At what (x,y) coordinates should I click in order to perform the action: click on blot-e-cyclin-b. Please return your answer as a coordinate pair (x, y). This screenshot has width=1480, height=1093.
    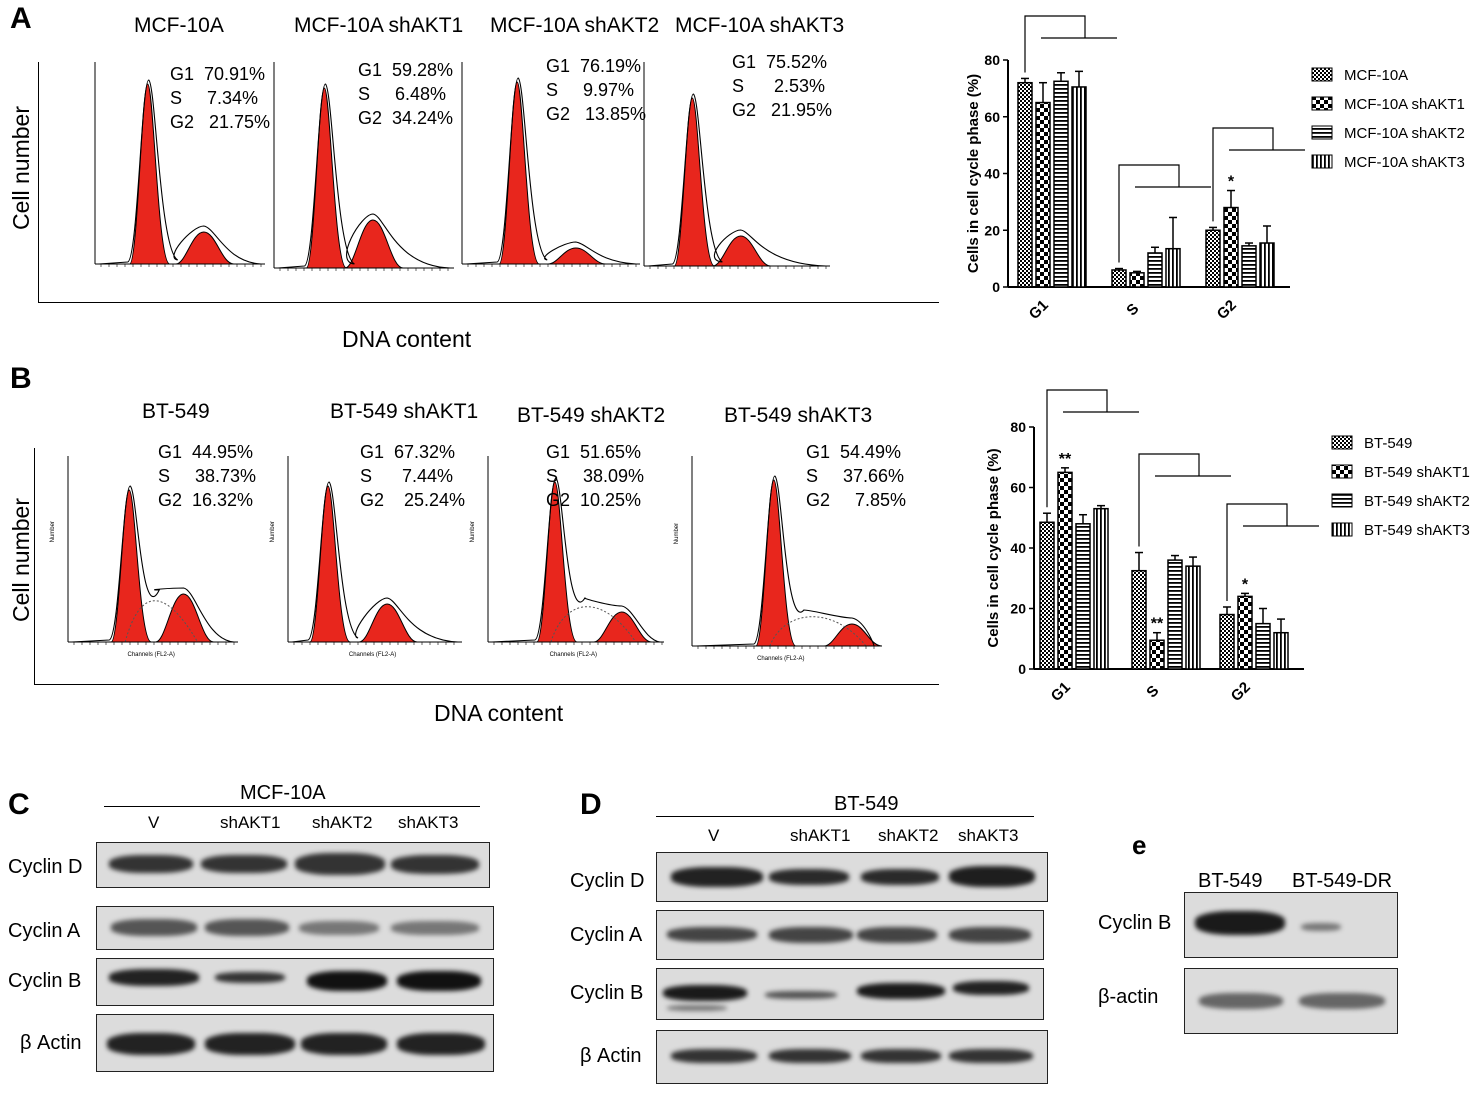
    Looking at the image, I should click on (1291, 925).